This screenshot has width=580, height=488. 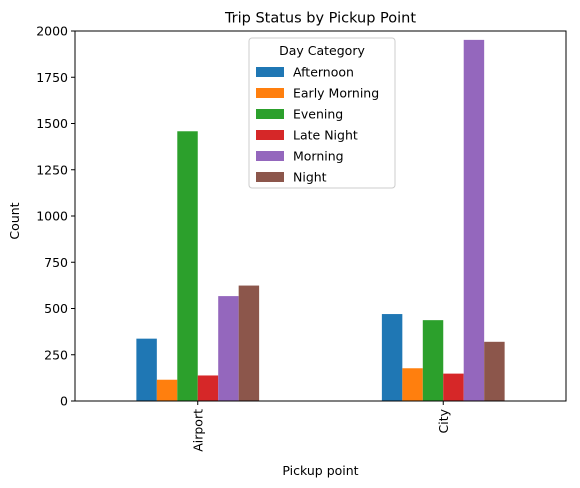 What do you see at coordinates (228, 348) in the screenshot?
I see `bar-airport-morning` at bounding box center [228, 348].